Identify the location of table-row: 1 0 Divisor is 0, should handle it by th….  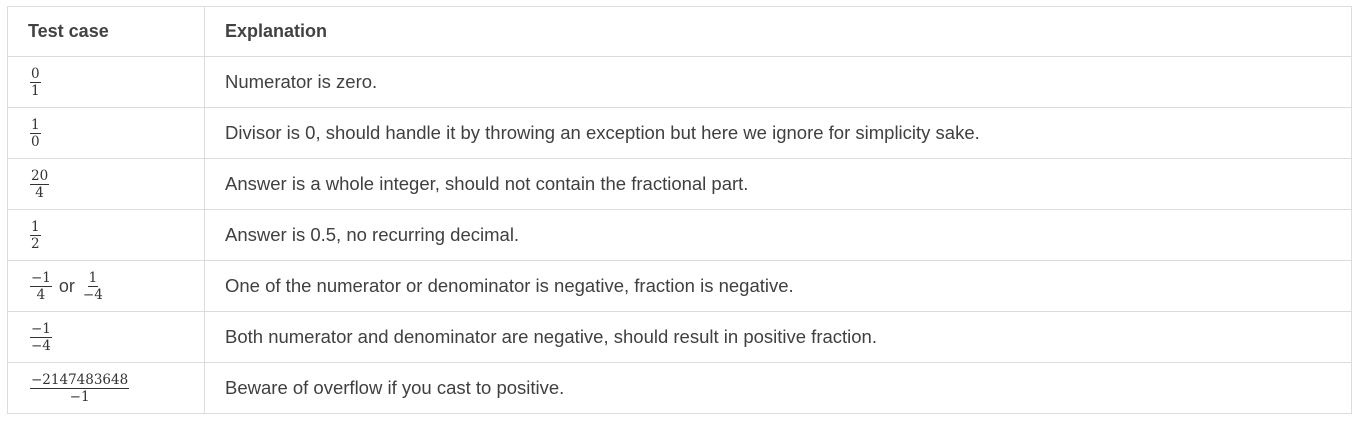
(679, 133).